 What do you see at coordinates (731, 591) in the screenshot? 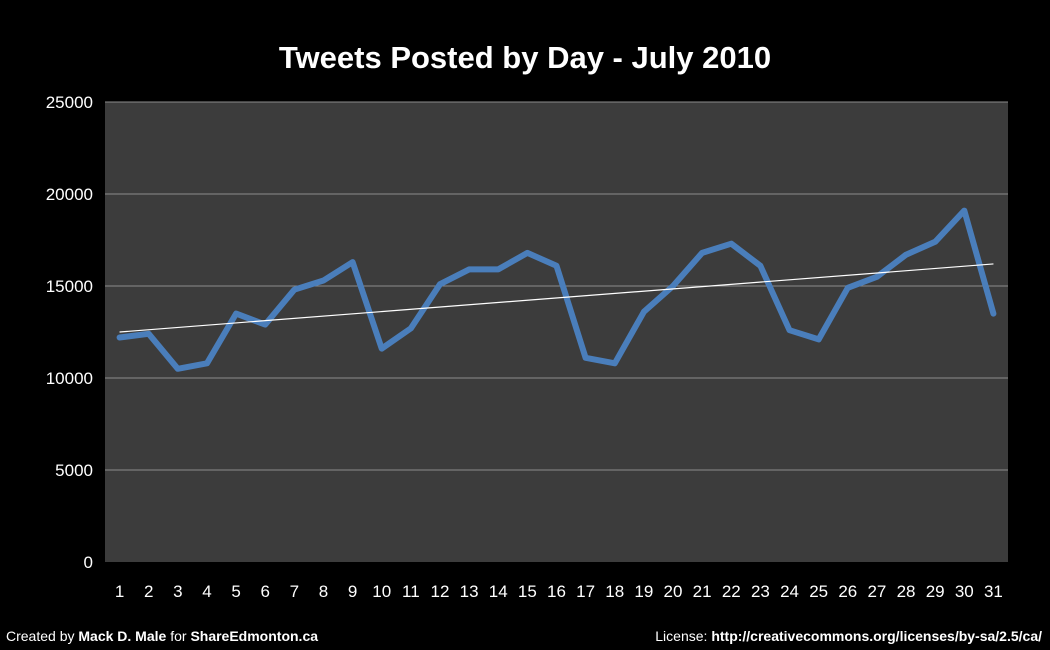
I see `x-tick-label: 22` at bounding box center [731, 591].